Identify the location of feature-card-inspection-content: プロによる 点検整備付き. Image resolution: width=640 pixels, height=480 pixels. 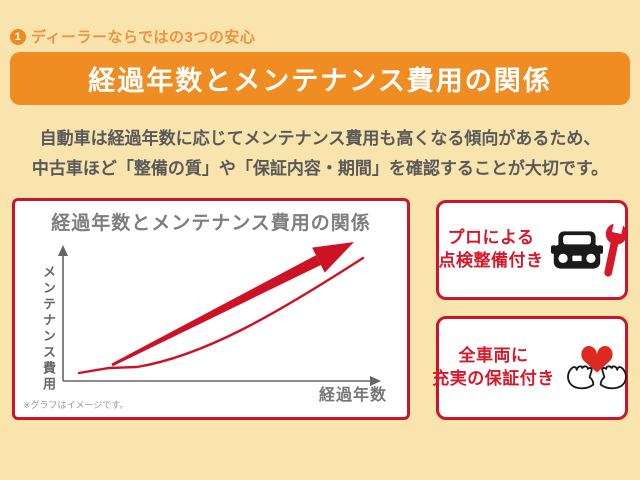
(532, 250).